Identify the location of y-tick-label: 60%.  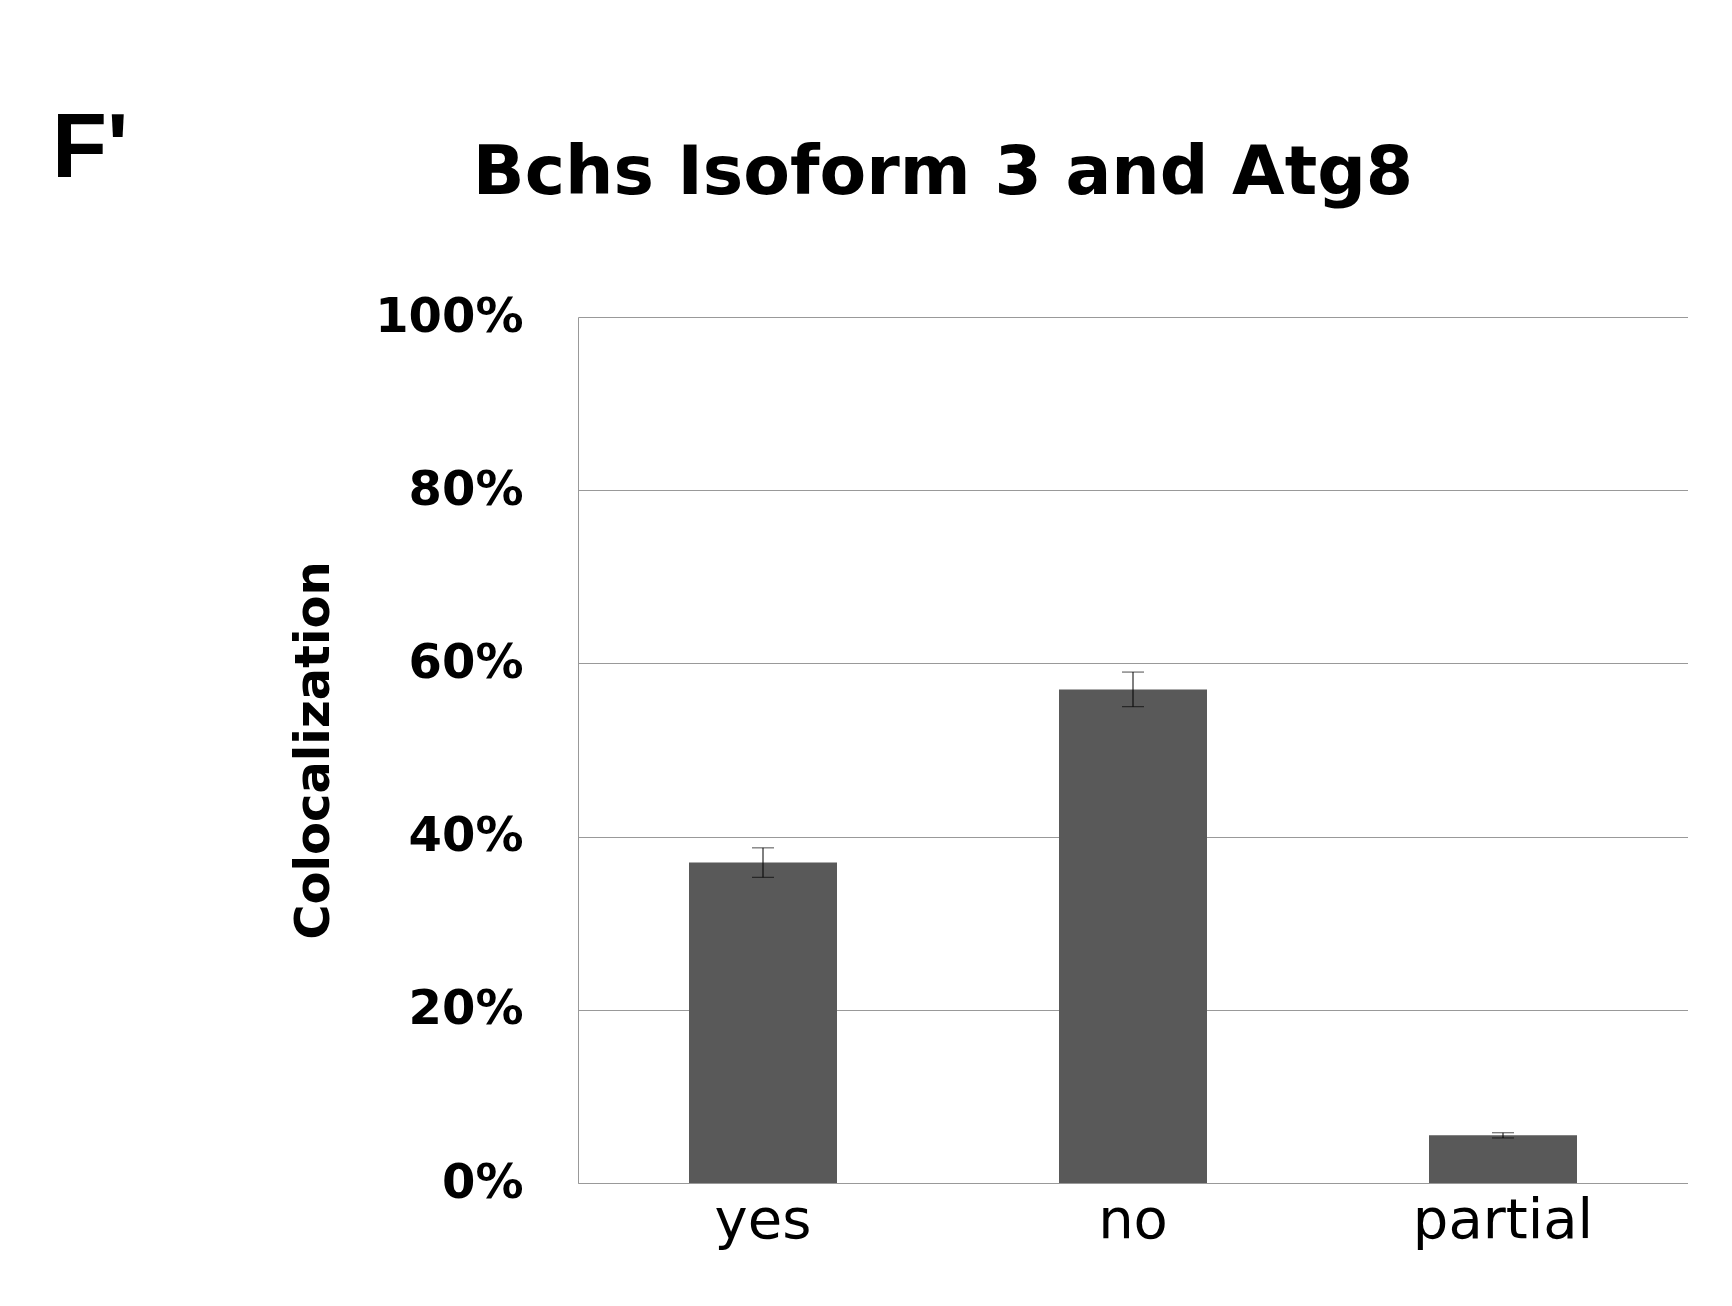
(466, 660).